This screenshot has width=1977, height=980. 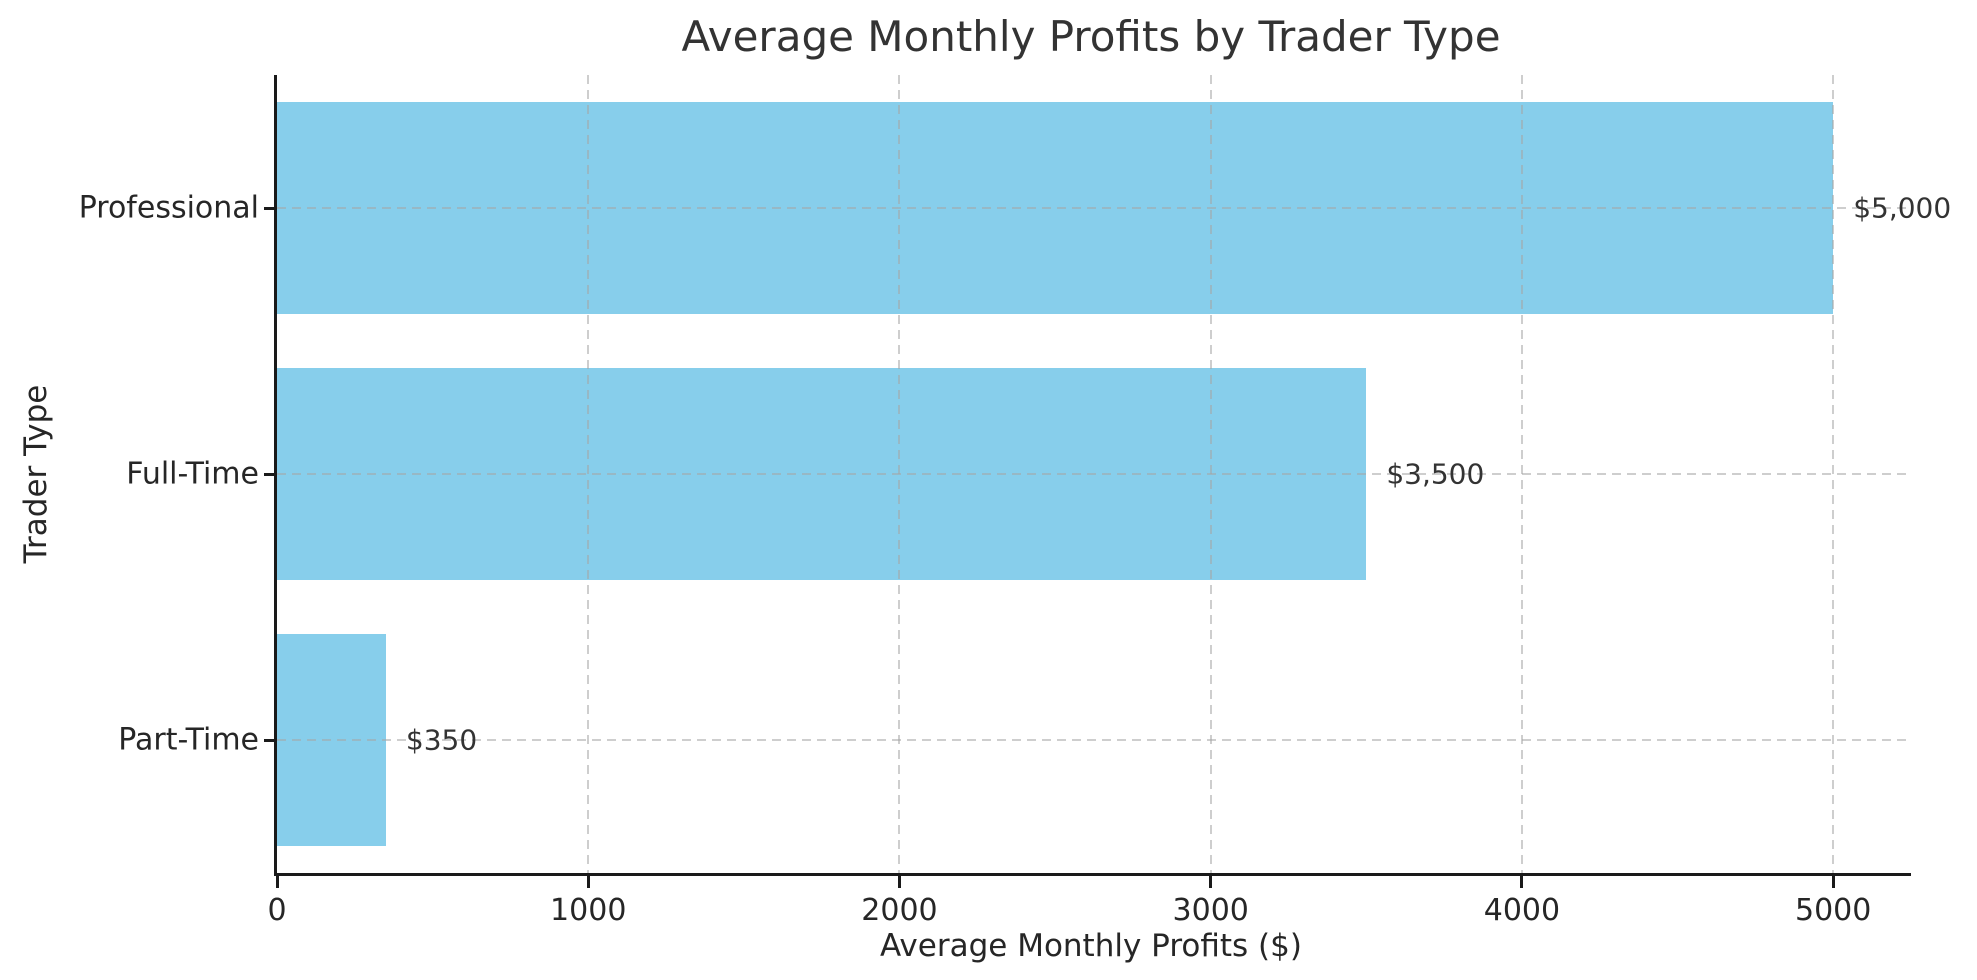 I want to click on y-tick-label-professional: Professional, so click(x=168, y=208).